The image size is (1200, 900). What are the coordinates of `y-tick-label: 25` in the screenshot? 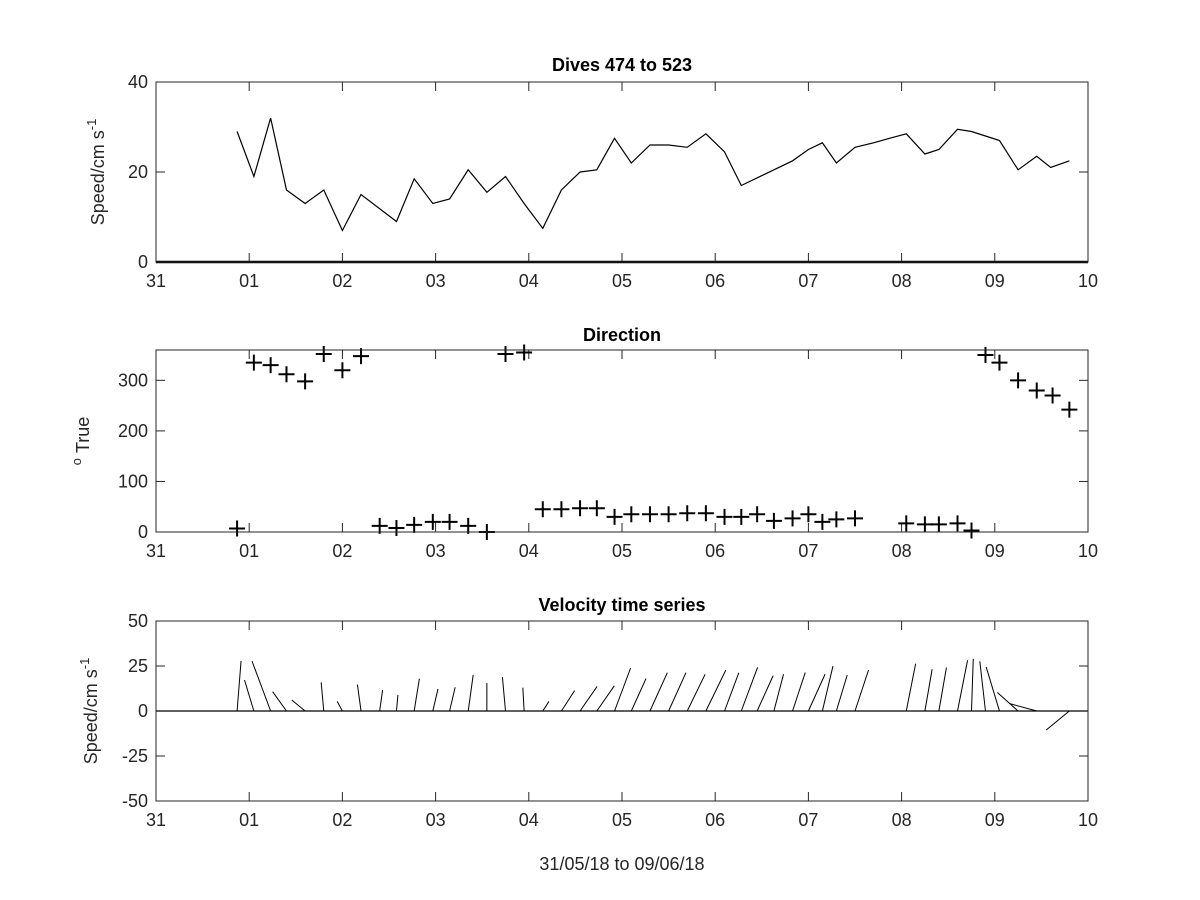 It's located at (138, 666).